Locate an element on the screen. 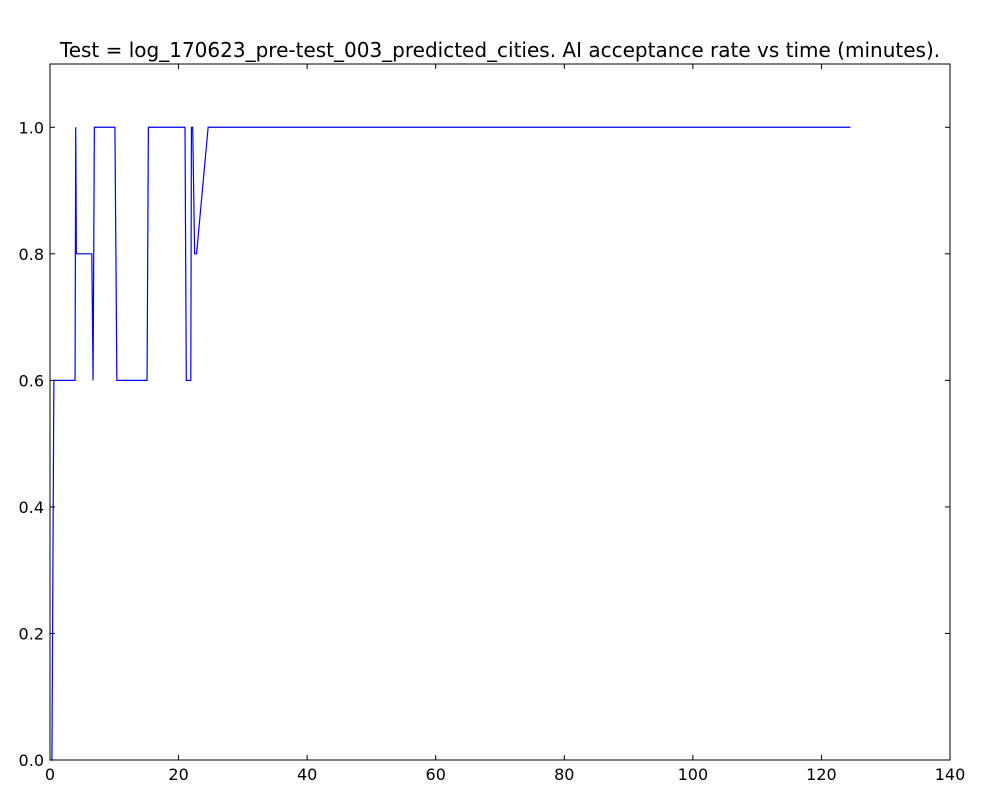 This screenshot has width=1000, height=800. x-tick-label: 140 is located at coordinates (950, 774).